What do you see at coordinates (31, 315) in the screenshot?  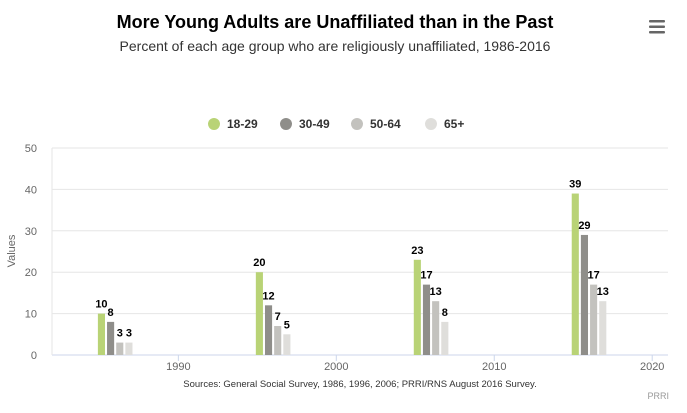 I see `y-tick-label: 10` at bounding box center [31, 315].